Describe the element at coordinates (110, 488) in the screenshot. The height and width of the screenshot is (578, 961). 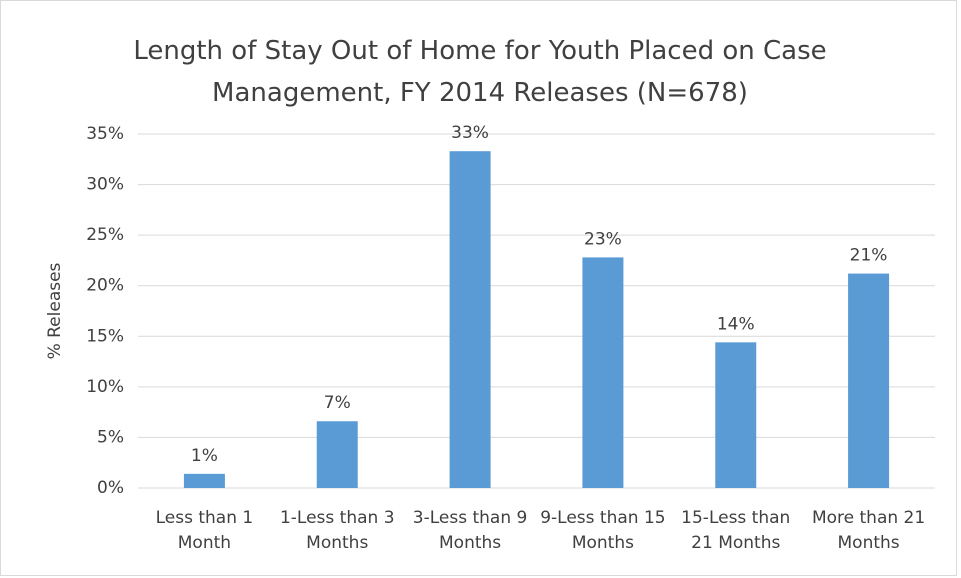
I see `y-tick-label: 0%` at that location.